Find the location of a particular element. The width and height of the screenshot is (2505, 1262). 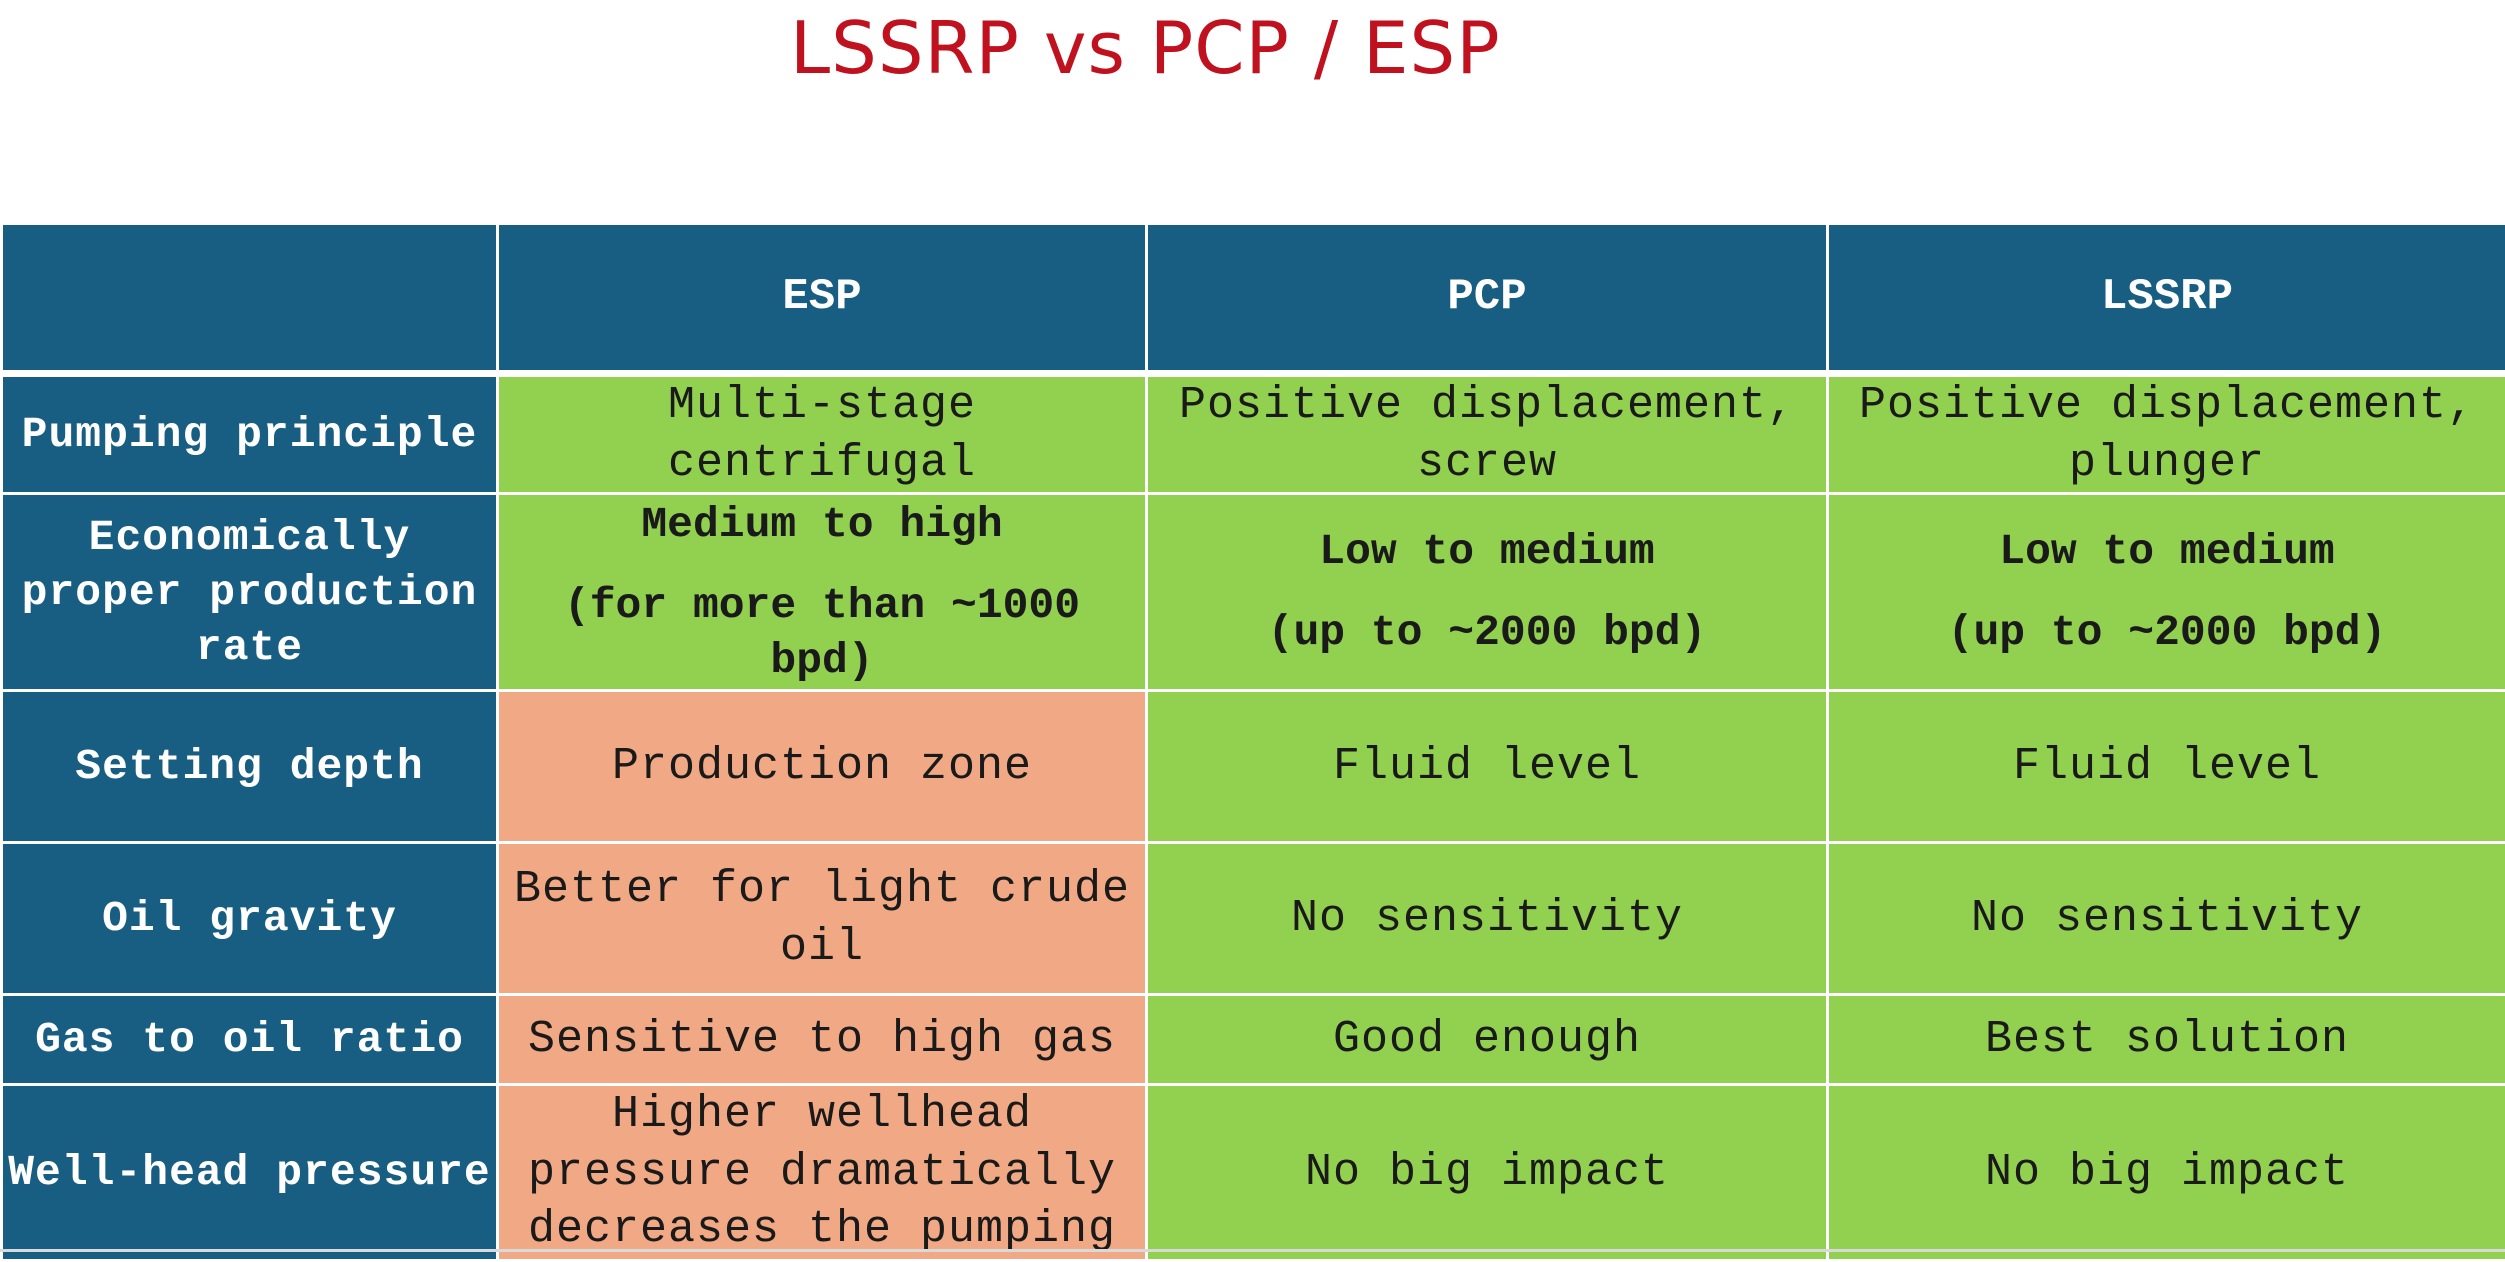

cell-pcp: No sensitivity is located at coordinates (1487, 919).